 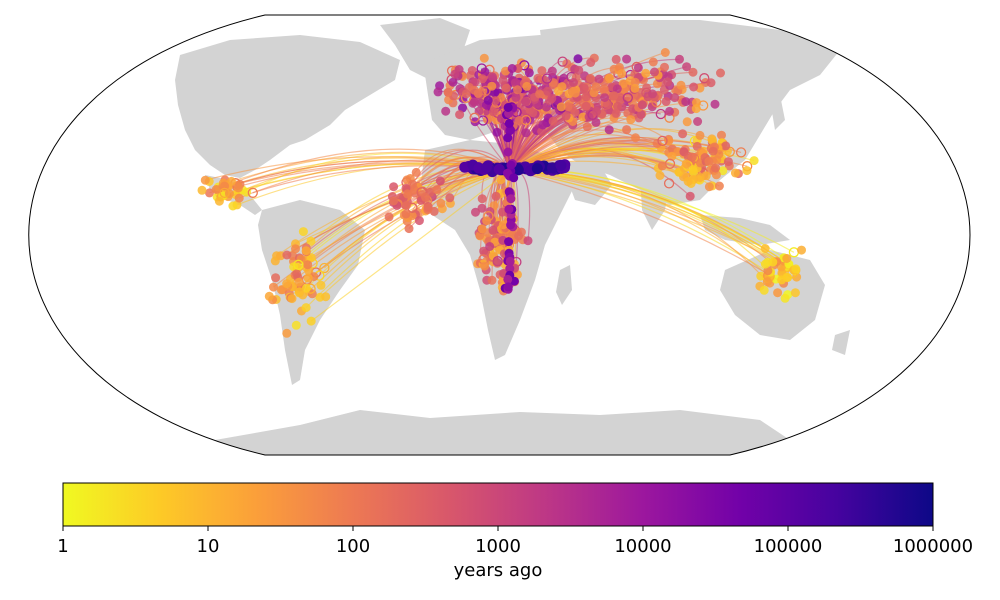 I want to click on colorbar-gradient, so click(x=498, y=504).